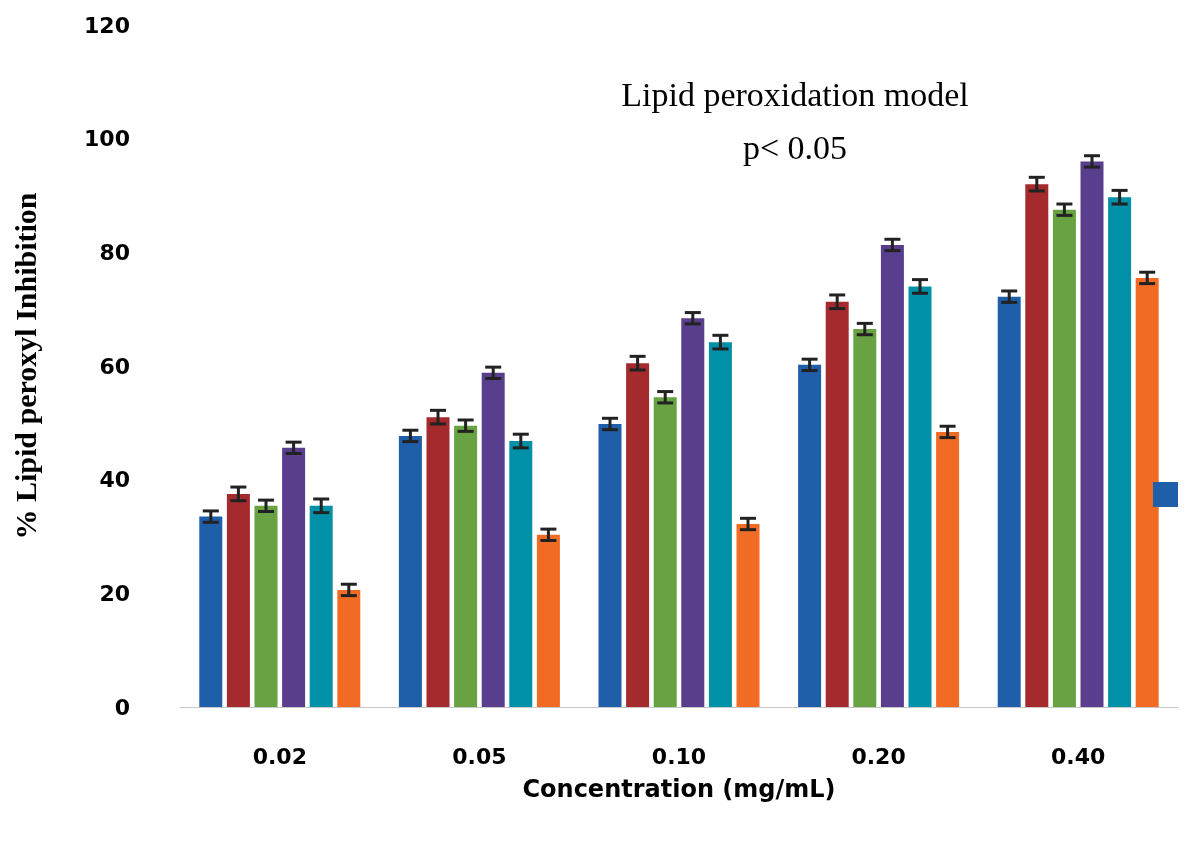  Describe the element at coordinates (1078, 756) in the screenshot. I see `x-tick-label: 0.40` at that location.